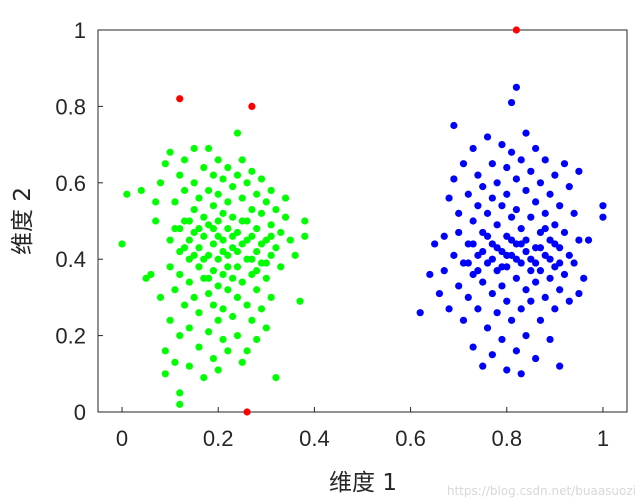 The image size is (642, 504). I want to click on x-axis-label: 维度 1, so click(363, 483).